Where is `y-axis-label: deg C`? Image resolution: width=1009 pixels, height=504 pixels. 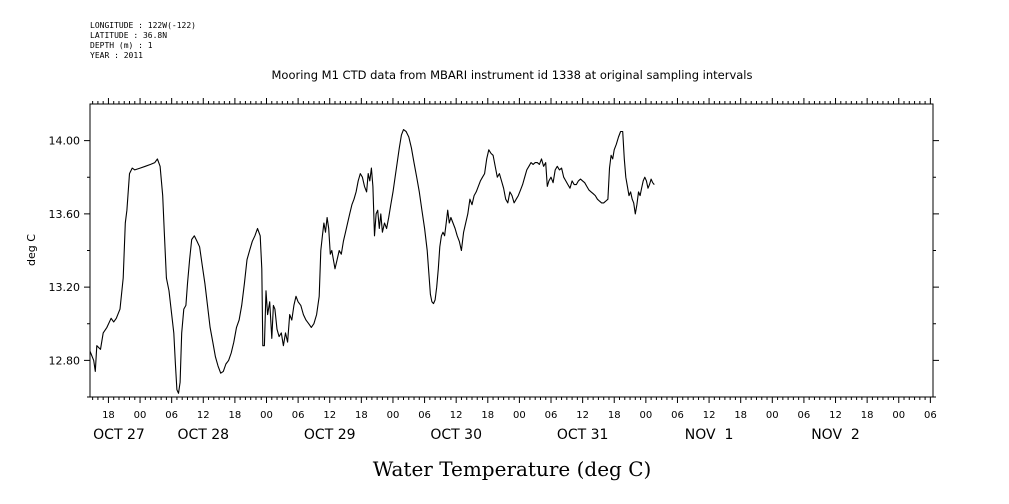 y-axis-label: deg C is located at coordinates (31, 250).